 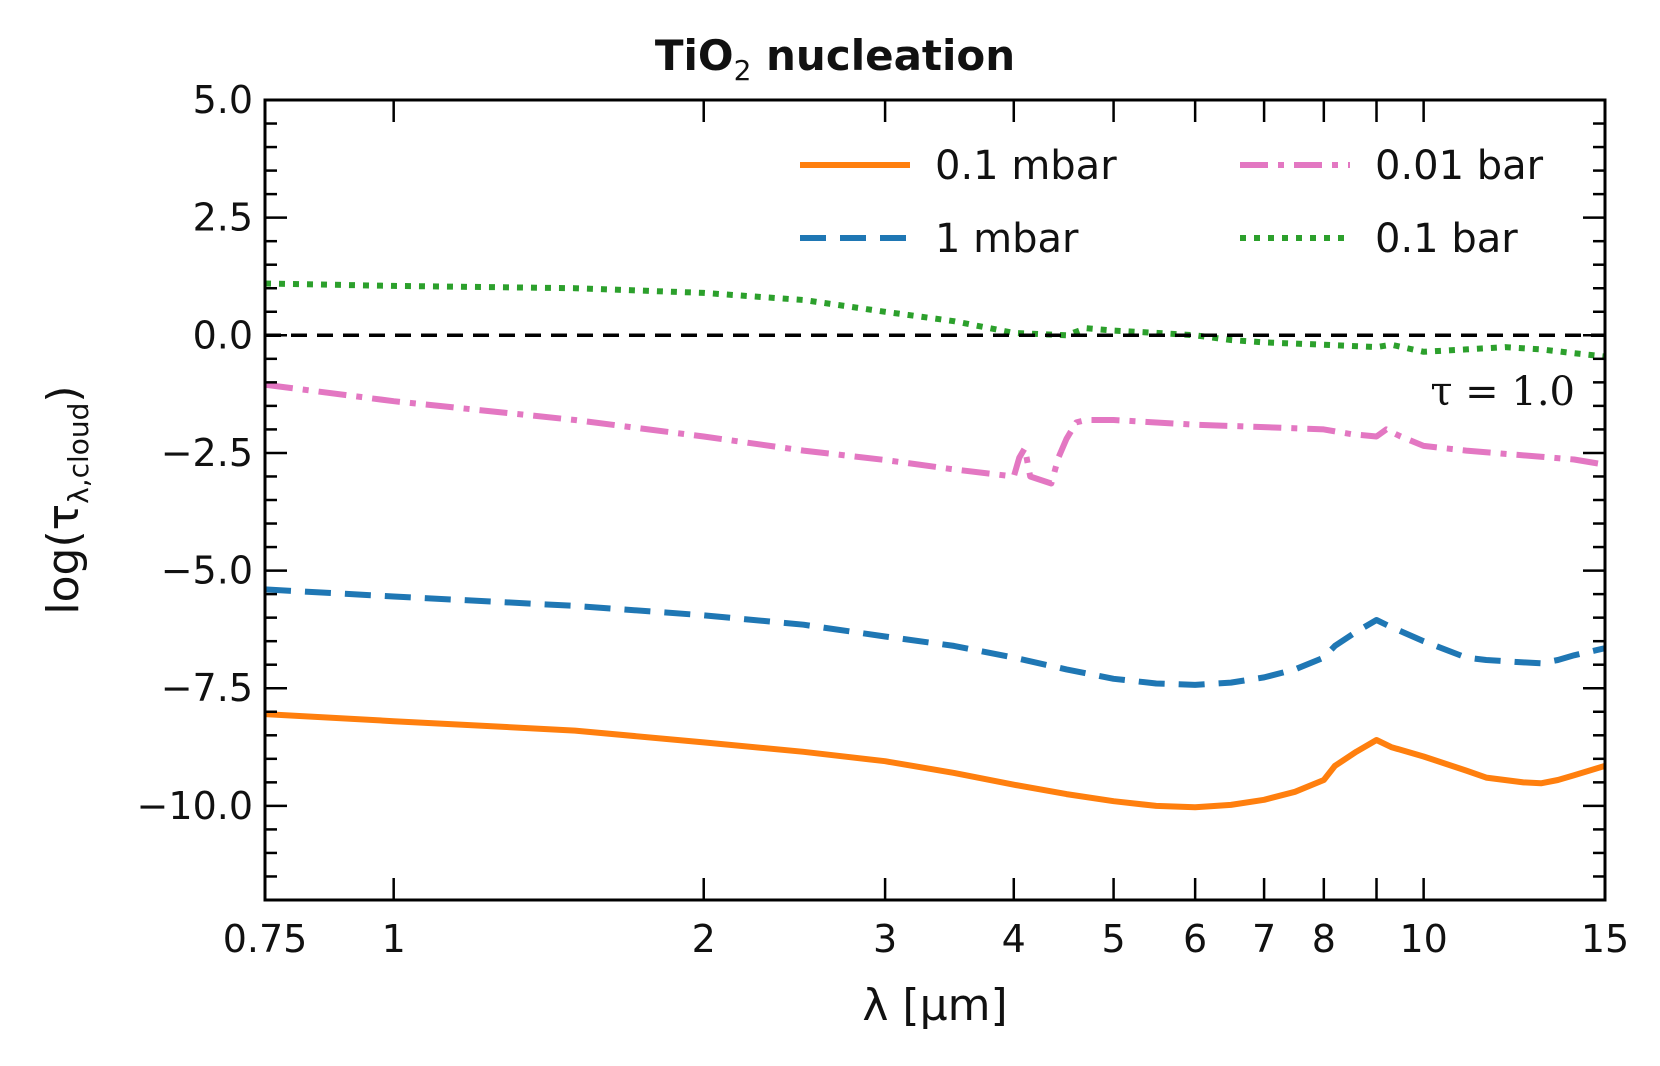 What do you see at coordinates (207, 688) in the screenshot?
I see `y-tick-label: −7.5` at bounding box center [207, 688].